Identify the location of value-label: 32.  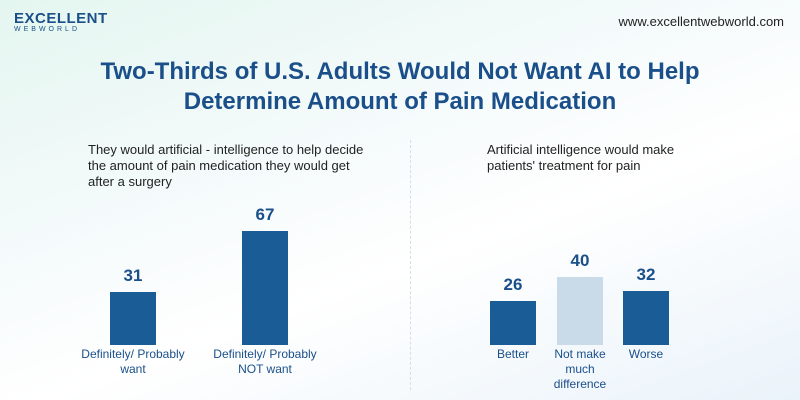
(646, 274).